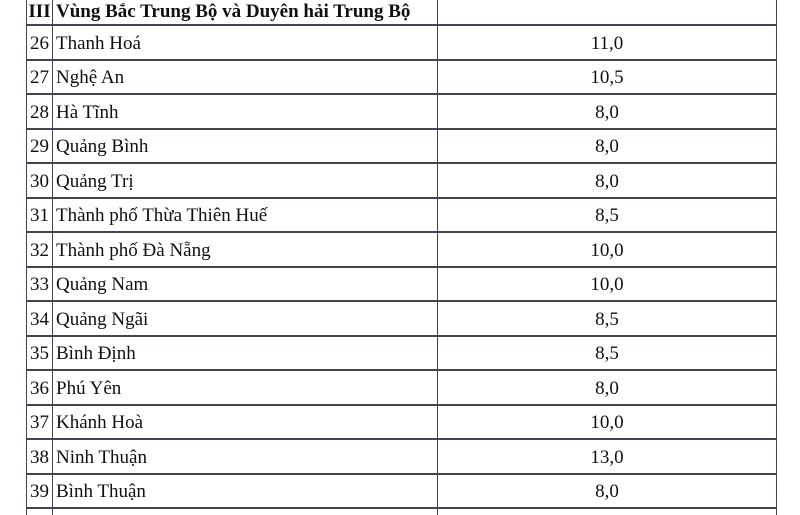 This screenshot has width=800, height=515. Describe the element at coordinates (245, 42) in the screenshot. I see `province-name-cell: Thanh Hoá` at that location.